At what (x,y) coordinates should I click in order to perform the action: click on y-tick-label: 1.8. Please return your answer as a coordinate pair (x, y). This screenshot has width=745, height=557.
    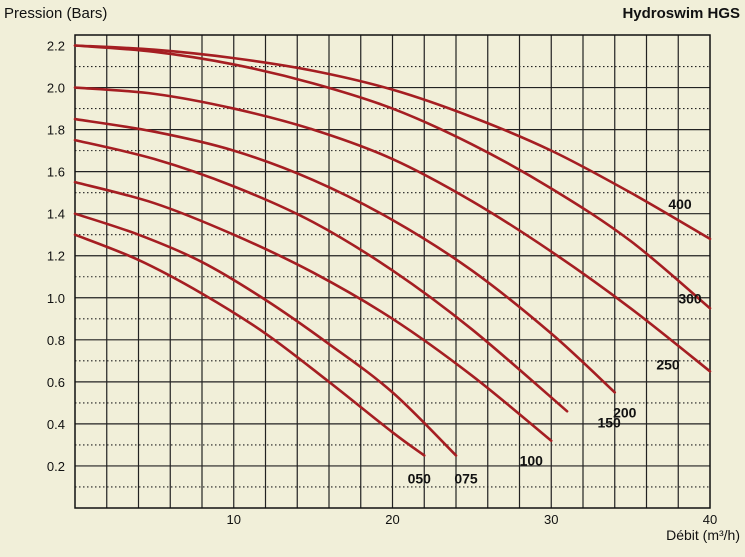
    Looking at the image, I should click on (56, 130).